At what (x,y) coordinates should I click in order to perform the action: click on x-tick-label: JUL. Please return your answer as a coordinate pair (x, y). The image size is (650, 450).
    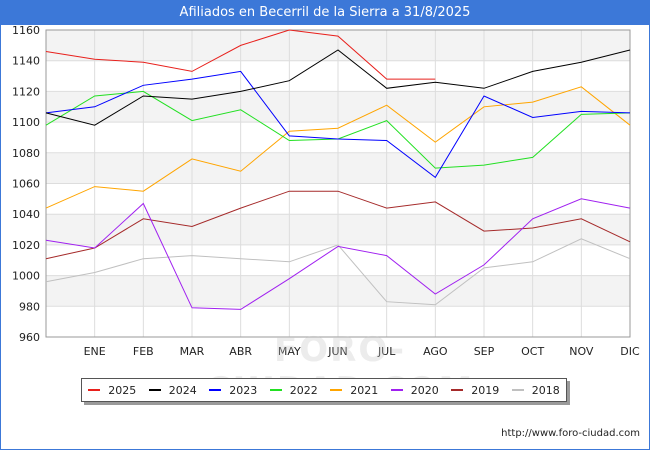
    Looking at the image, I should click on (386, 351).